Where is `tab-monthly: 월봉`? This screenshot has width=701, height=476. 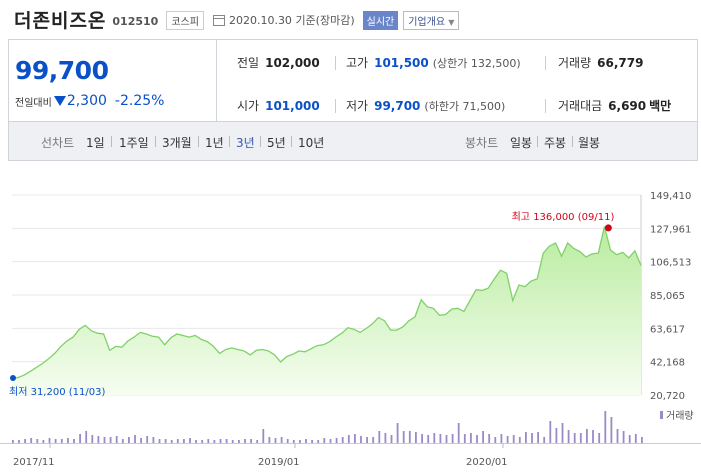 tab-monthly: 월봉 is located at coordinates (589, 143).